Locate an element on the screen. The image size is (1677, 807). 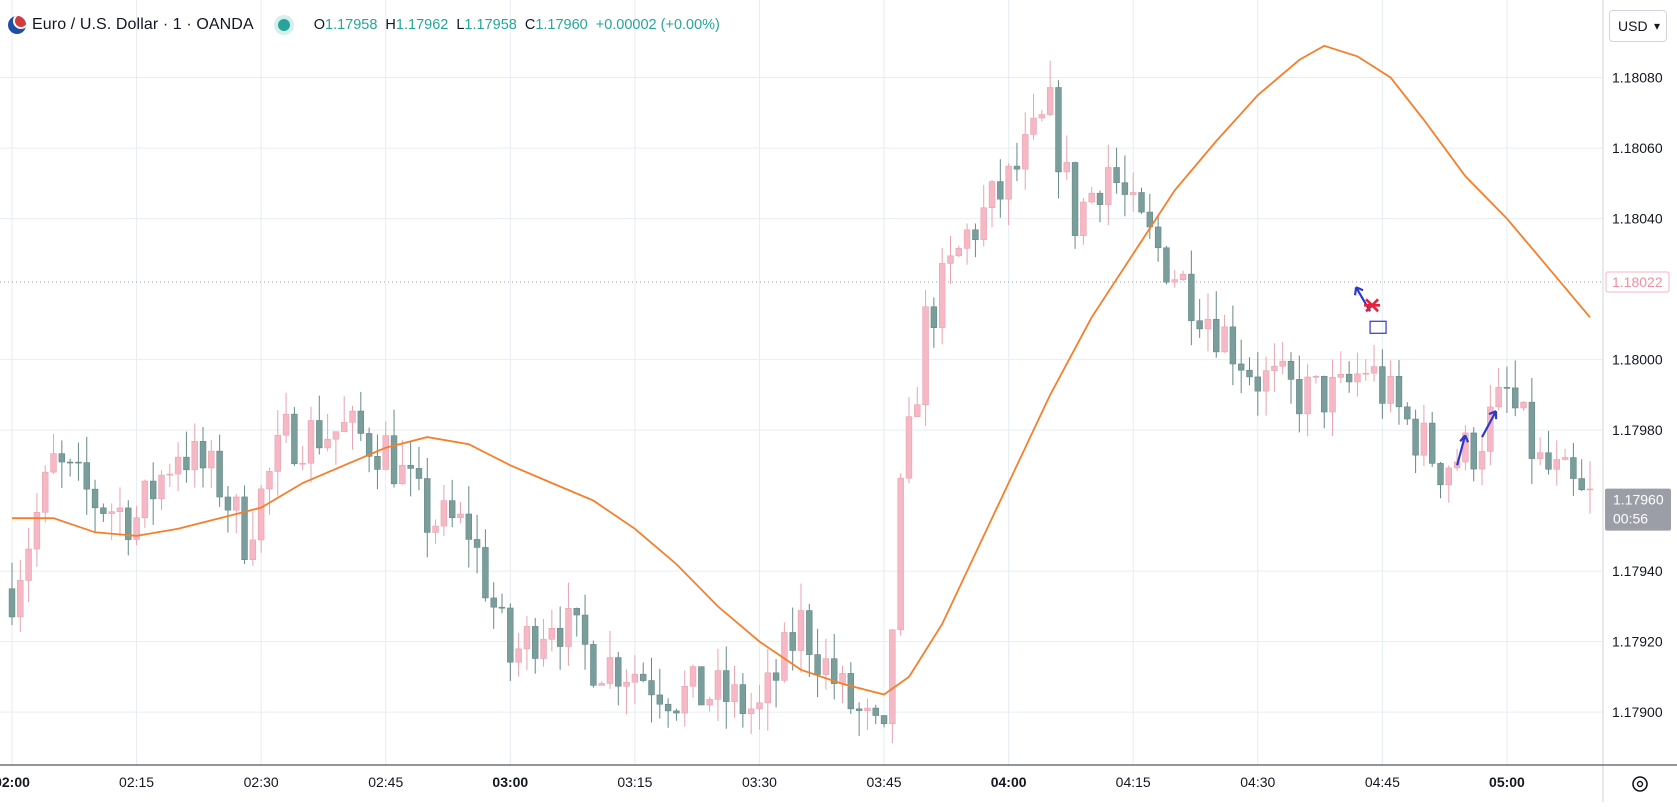
annotation-arrow is located at coordinates (1463, 450).